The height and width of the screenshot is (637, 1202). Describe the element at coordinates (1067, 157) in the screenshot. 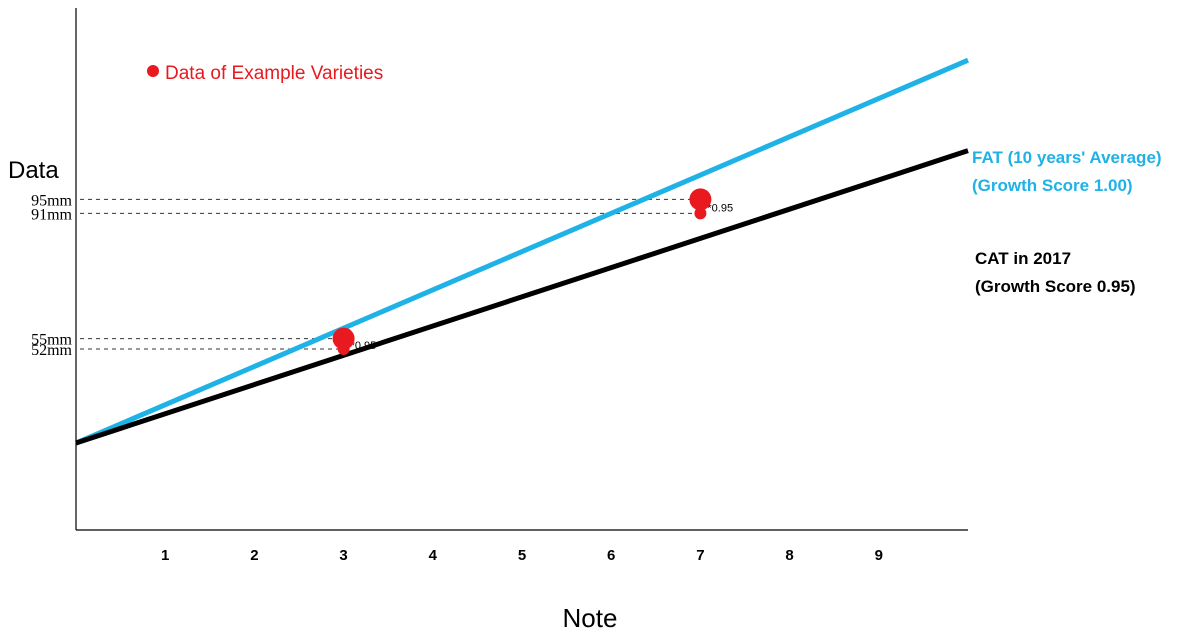

I see `series-label-fat: FAT (10 years' Average)` at that location.